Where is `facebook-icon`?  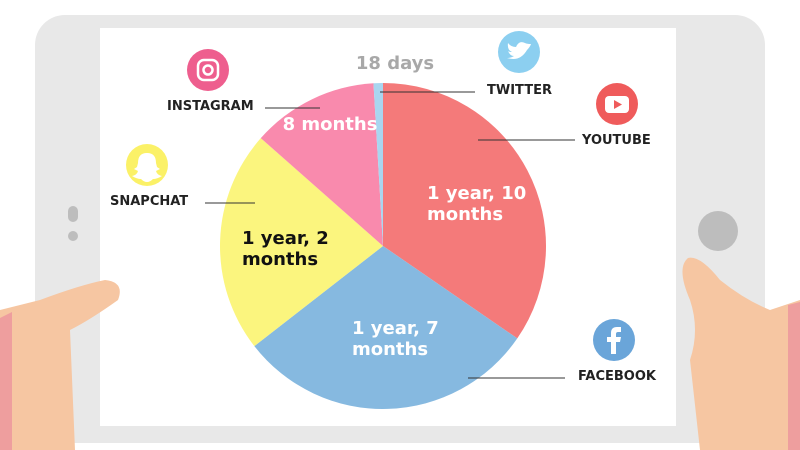 facebook-icon is located at coordinates (614, 340).